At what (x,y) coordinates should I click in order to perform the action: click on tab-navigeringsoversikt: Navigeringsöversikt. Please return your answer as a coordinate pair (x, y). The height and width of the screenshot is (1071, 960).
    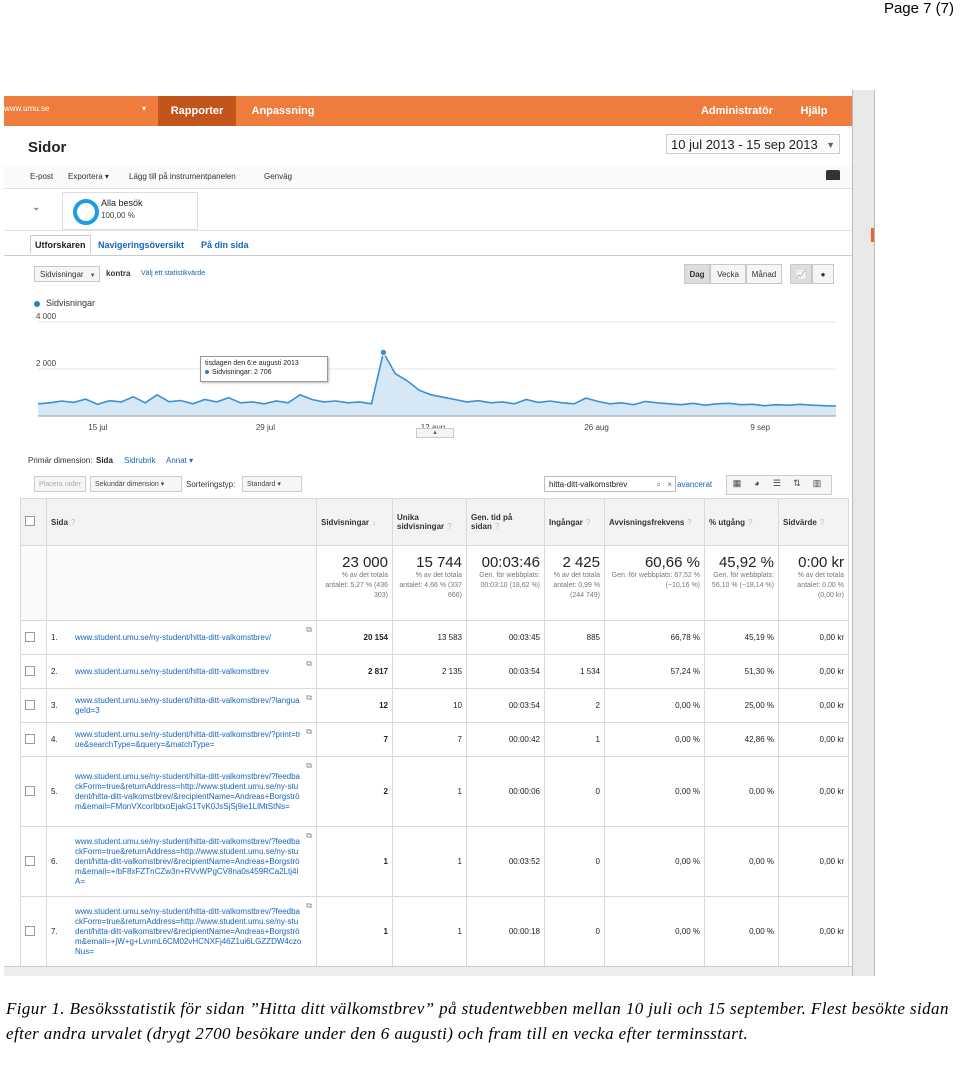
    Looking at the image, I should click on (141, 245).